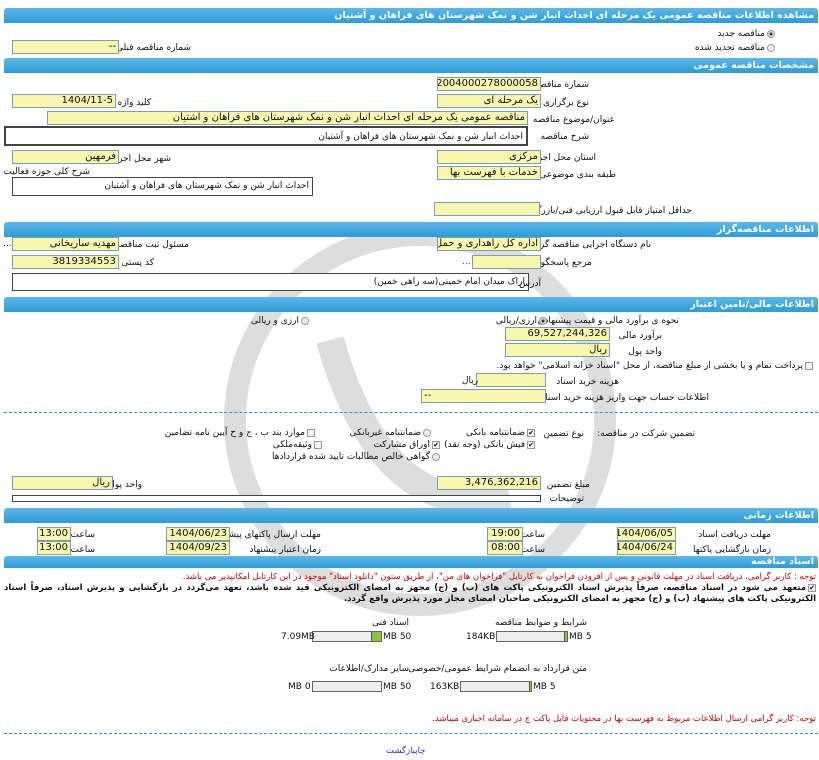 The width and height of the screenshot is (819, 760). What do you see at coordinates (587, 382) in the screenshot?
I see `doc-cost-label: هزینه خرید اسناد` at bounding box center [587, 382].